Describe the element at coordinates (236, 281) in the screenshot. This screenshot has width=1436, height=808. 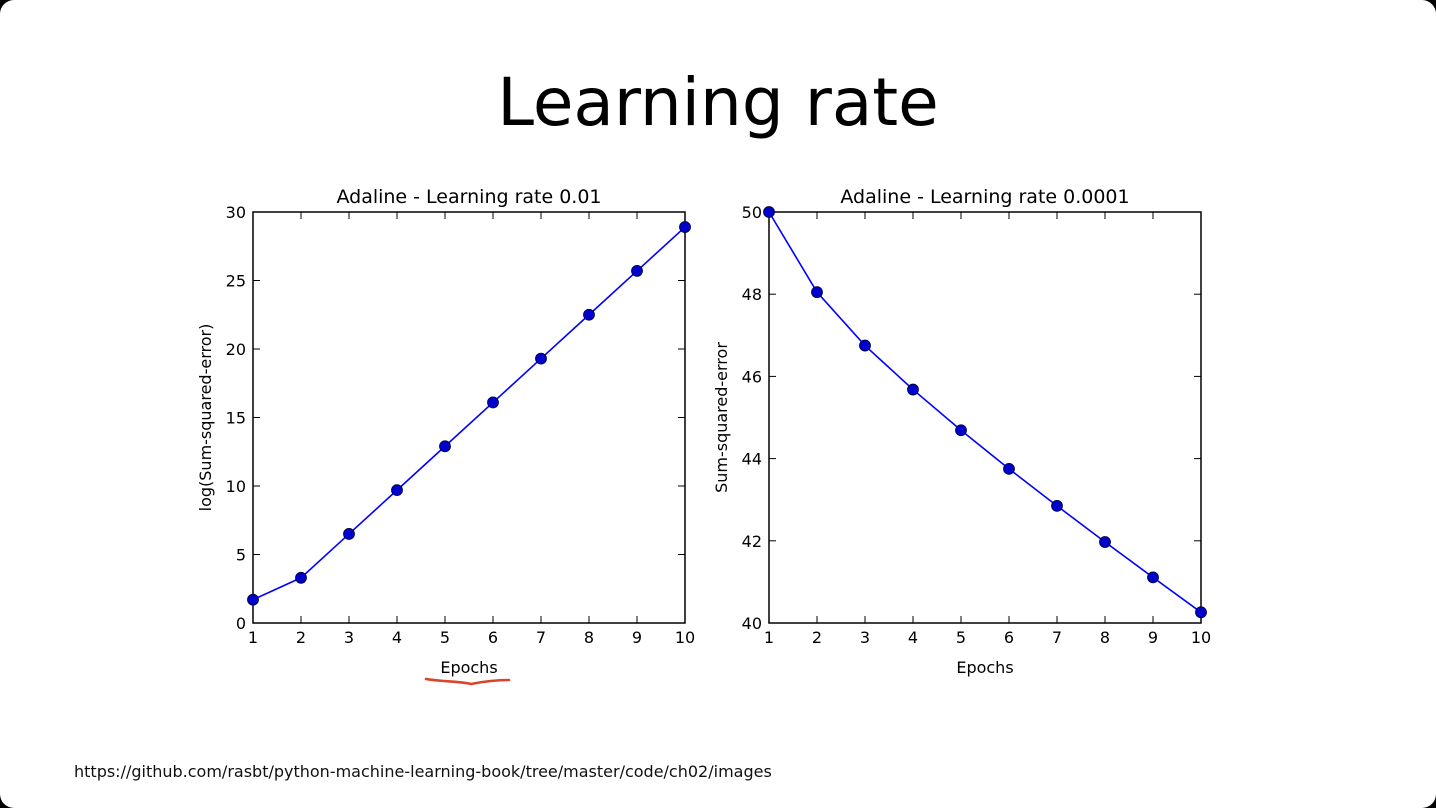
I see `y-tick-label: 25` at that location.